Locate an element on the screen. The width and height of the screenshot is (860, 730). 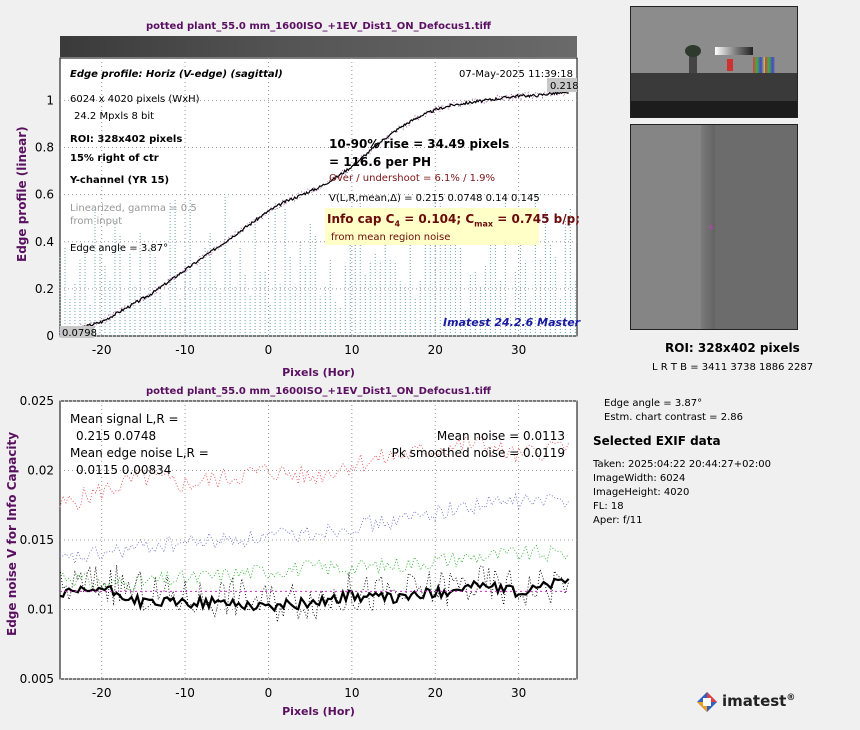
linearized-line: Linearized, gamma = 0.5 is located at coordinates (133, 208).